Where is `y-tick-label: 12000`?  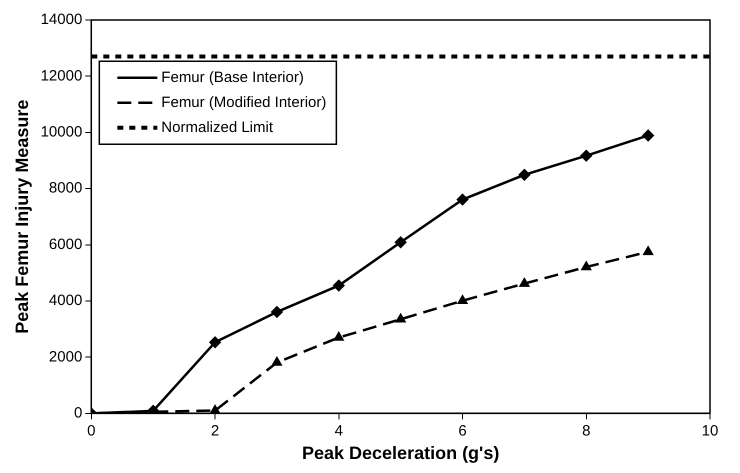
y-tick-label: 12000 is located at coordinates (61, 75).